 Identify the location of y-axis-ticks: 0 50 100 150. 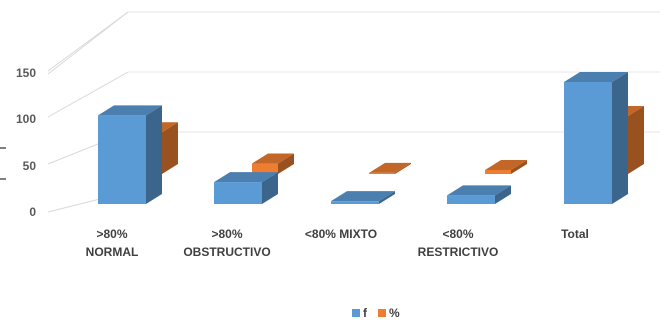
(26, 142).